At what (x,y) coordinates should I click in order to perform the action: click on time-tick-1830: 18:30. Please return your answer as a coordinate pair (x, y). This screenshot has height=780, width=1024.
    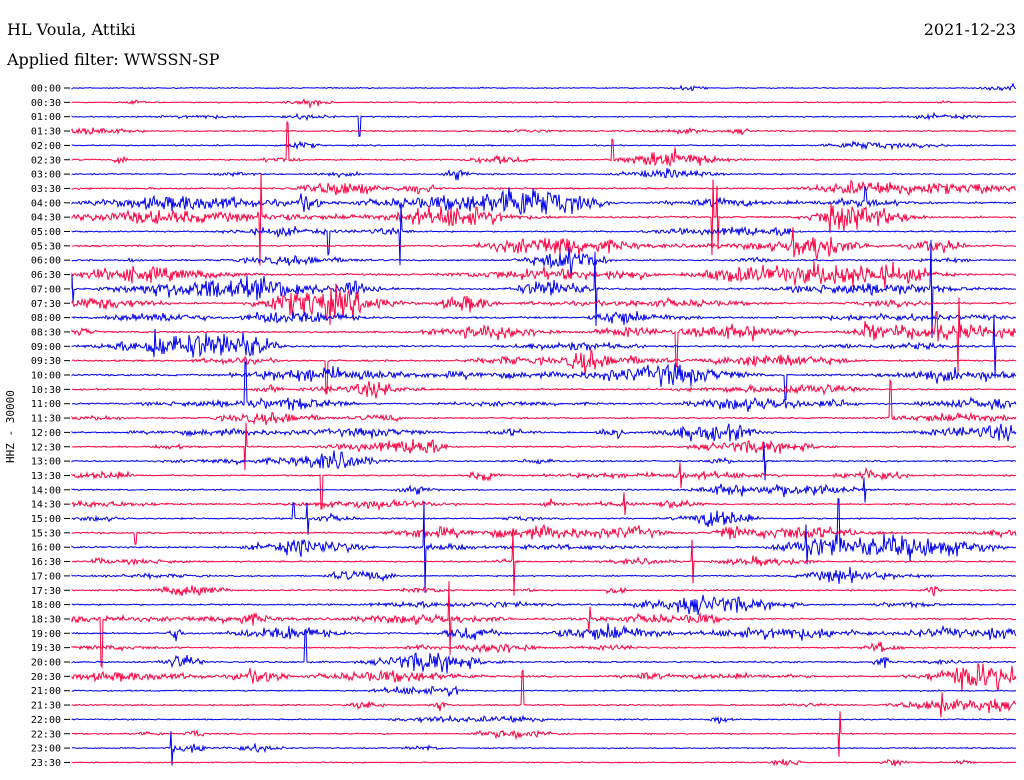
    Looking at the image, I should click on (46, 619).